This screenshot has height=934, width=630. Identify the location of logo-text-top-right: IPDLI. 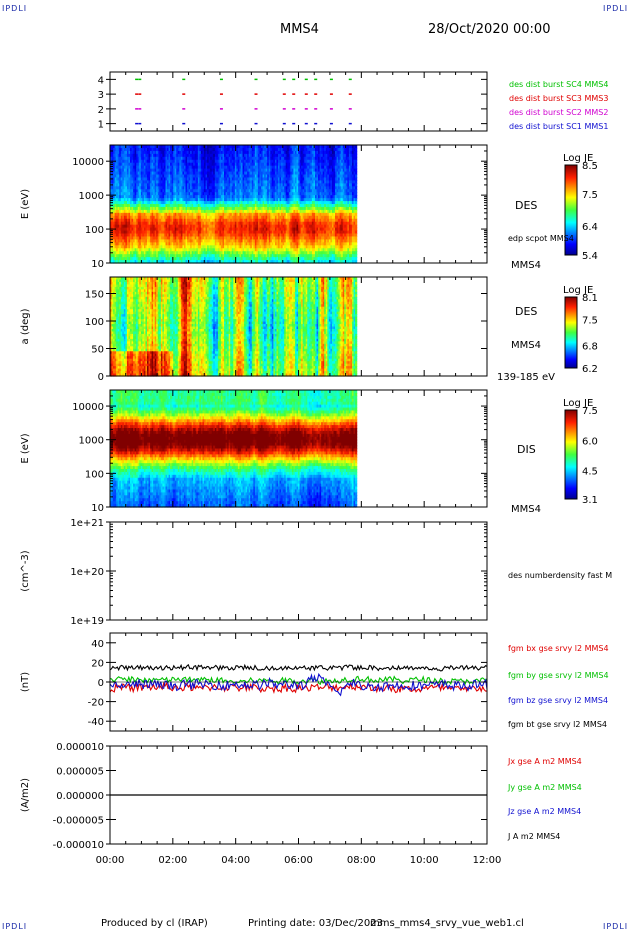
(616, 8).